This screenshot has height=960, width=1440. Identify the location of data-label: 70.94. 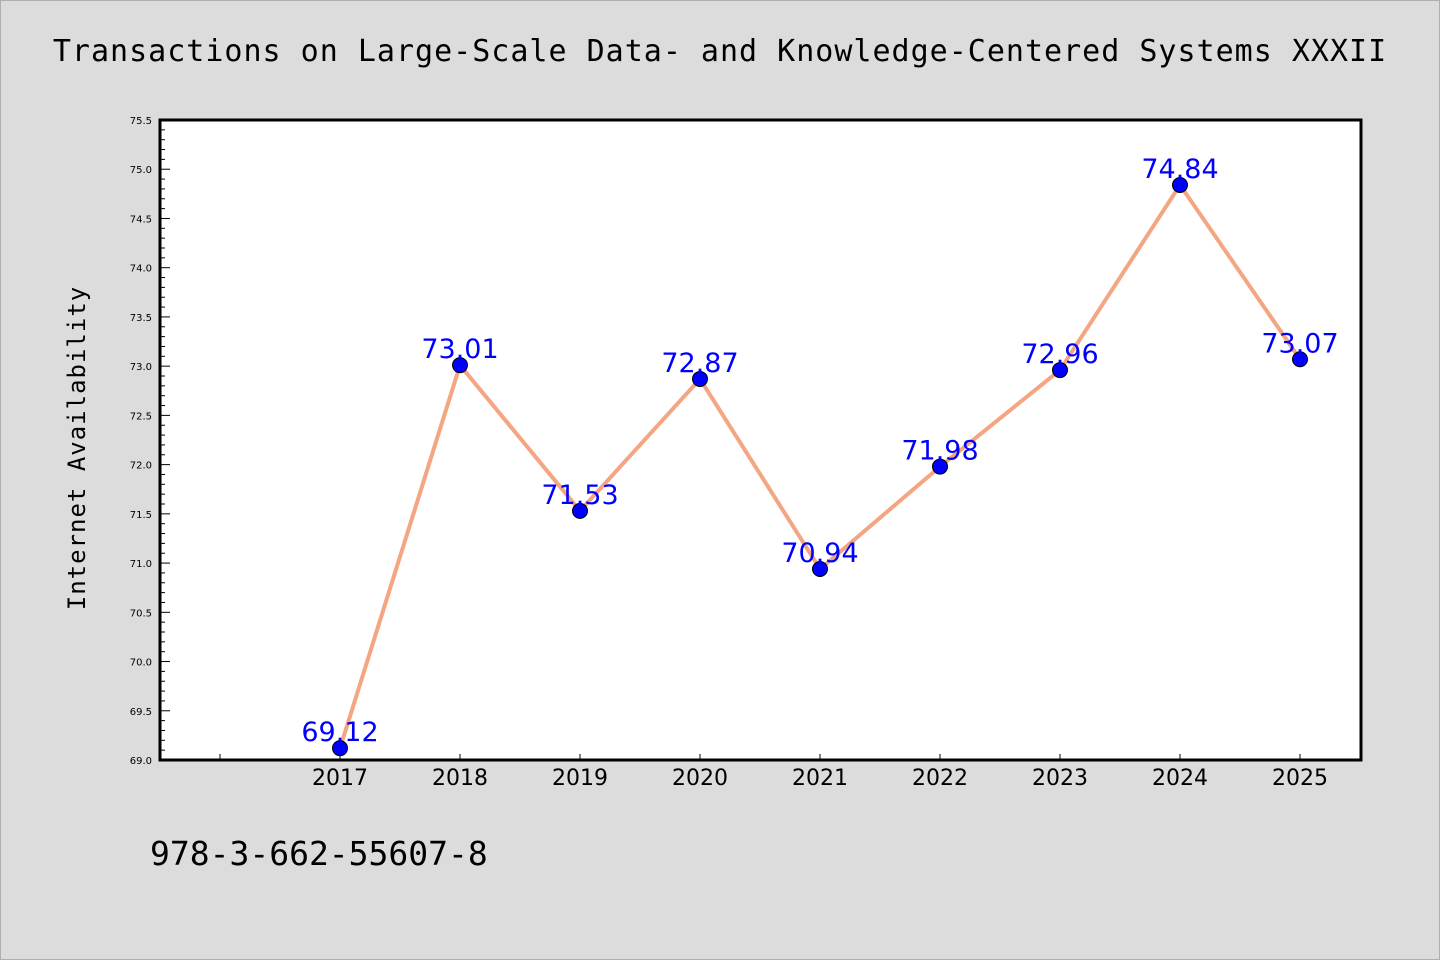
(819, 553).